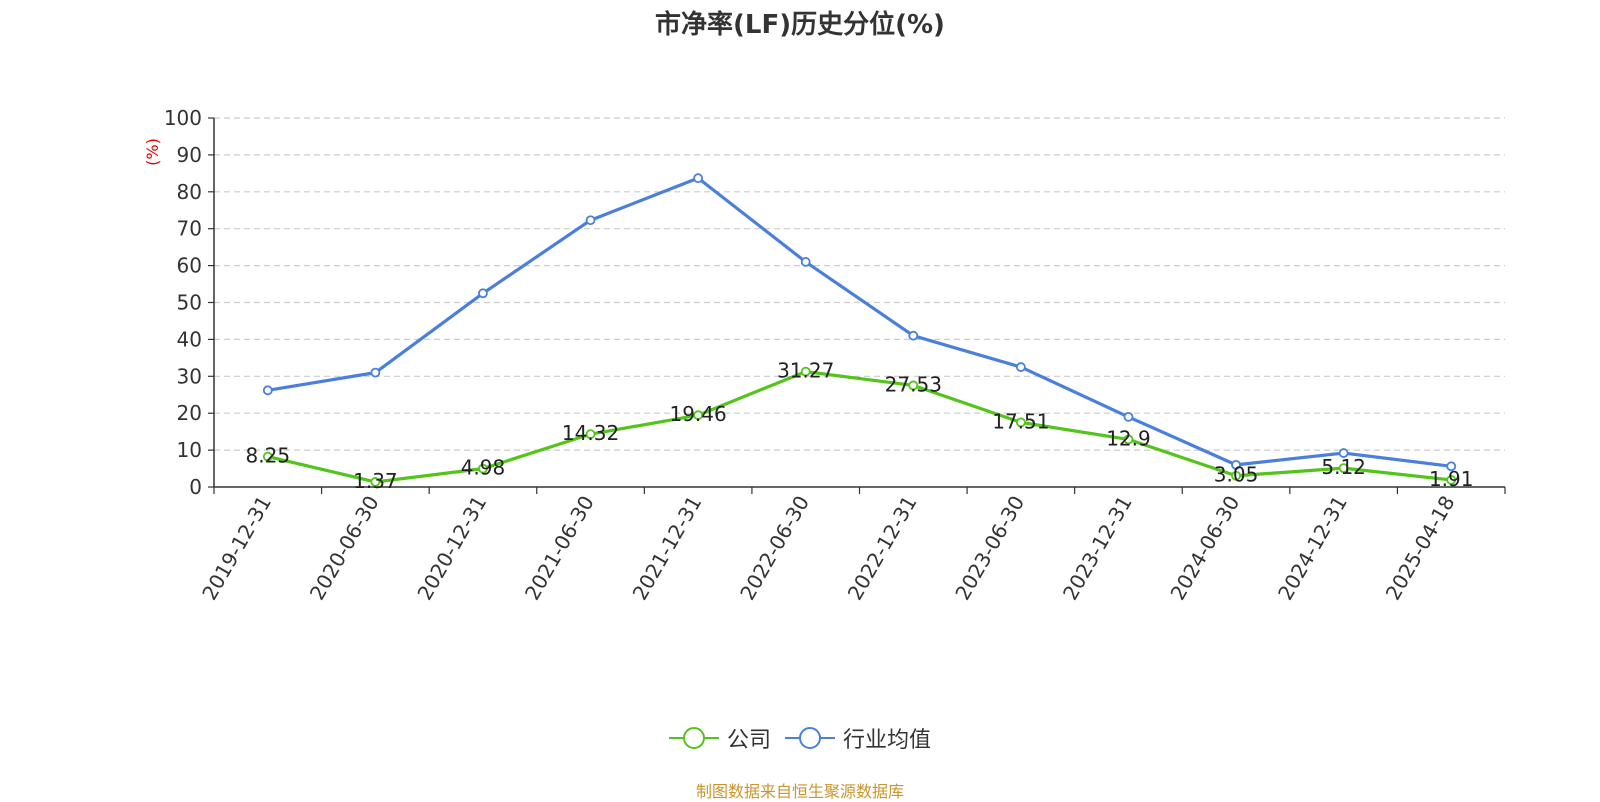 The image size is (1600, 802). I want to click on y-tick-label: 50, so click(189, 303).